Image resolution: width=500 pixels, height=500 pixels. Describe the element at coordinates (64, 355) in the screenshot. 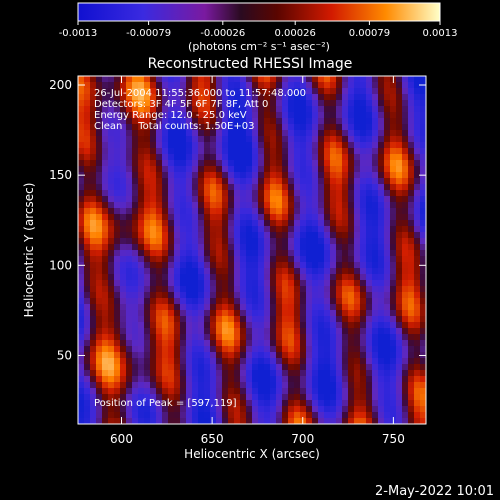

I see `y-tick-label: 50` at that location.